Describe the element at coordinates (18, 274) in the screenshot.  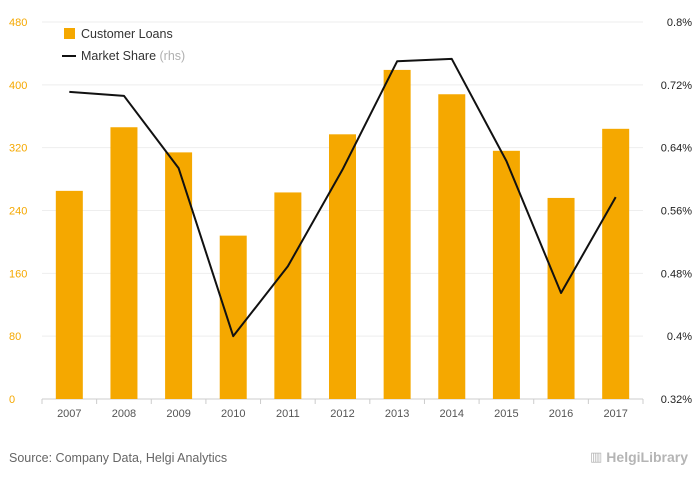
I see `left-tick-label: 160` at that location.